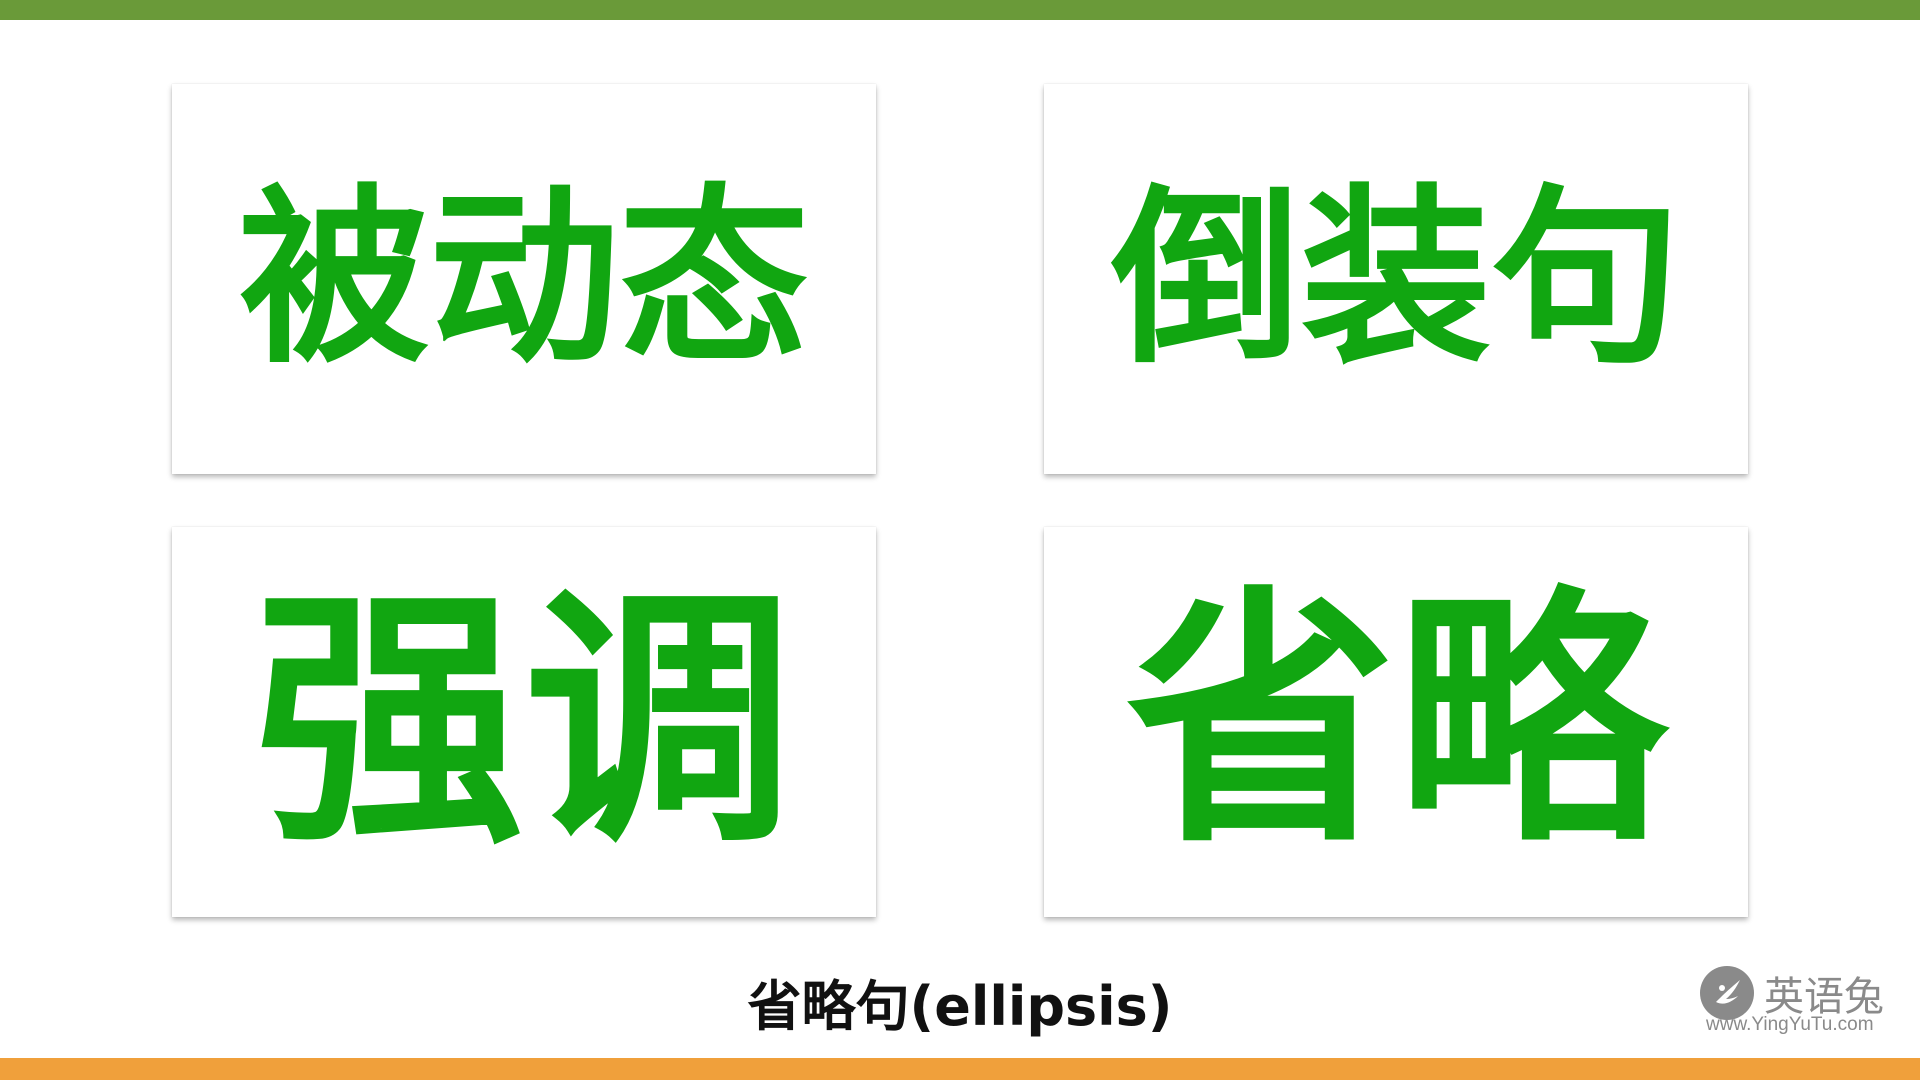 Image resolution: width=1920 pixels, height=1080 pixels. I want to click on card-passive-voice: 被动态, so click(524, 279).